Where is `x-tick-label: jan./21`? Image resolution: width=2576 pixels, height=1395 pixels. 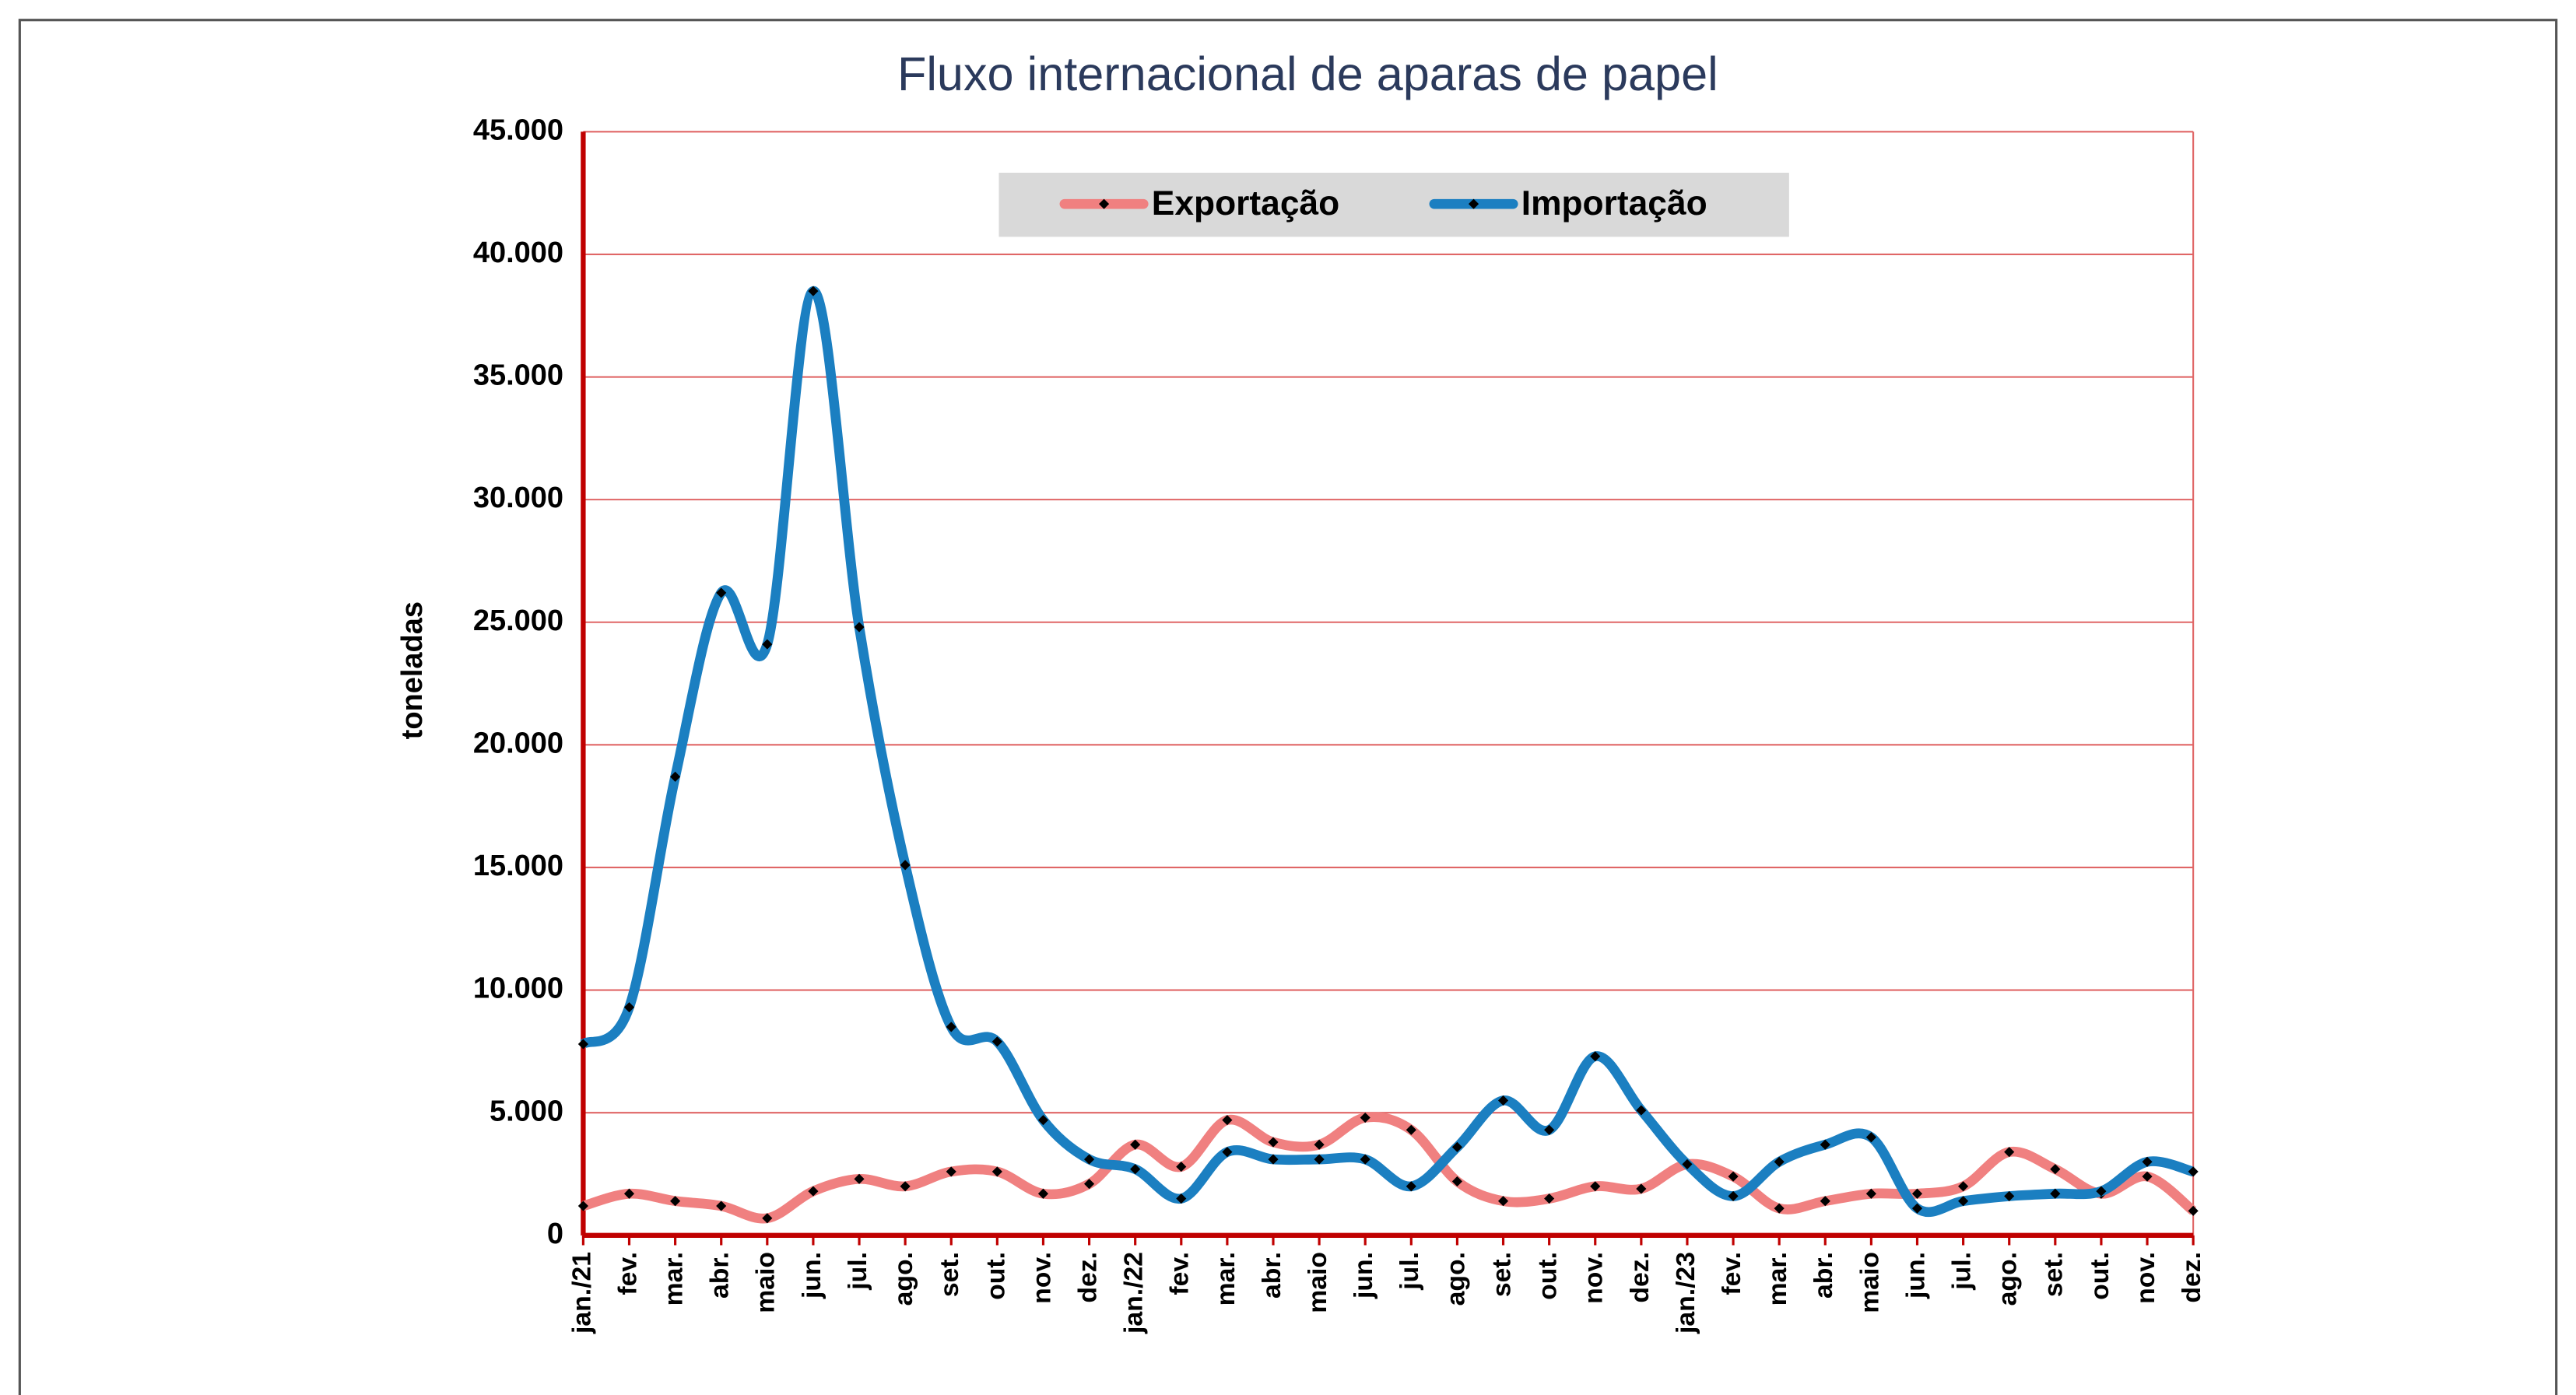 x-tick-label: jan./21 is located at coordinates (582, 1293).